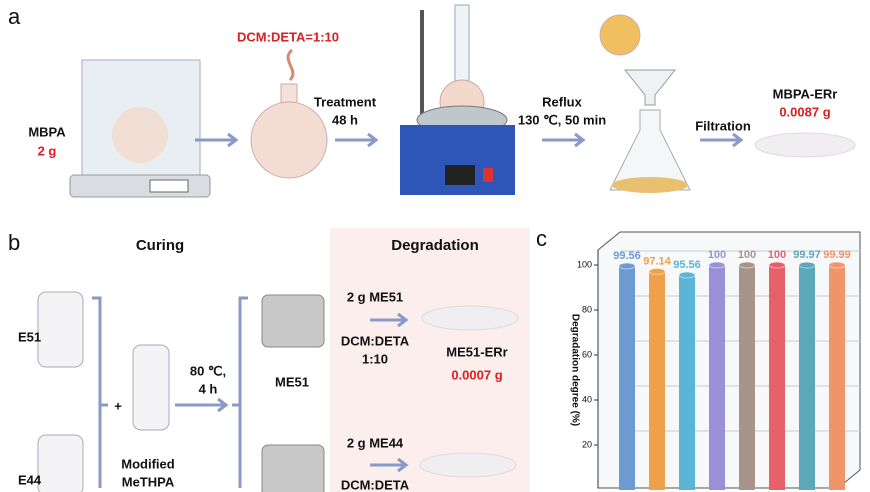 The image size is (870, 492). What do you see at coordinates (288, 36) in the screenshot?
I see `label: DCM:DETA=1:10` at bounding box center [288, 36].